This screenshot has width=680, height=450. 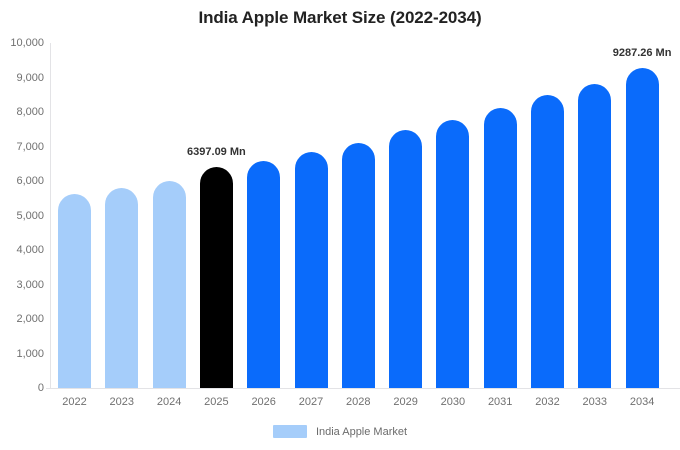 I want to click on y-axis-tick-1000: 1,000, so click(x=30, y=353).